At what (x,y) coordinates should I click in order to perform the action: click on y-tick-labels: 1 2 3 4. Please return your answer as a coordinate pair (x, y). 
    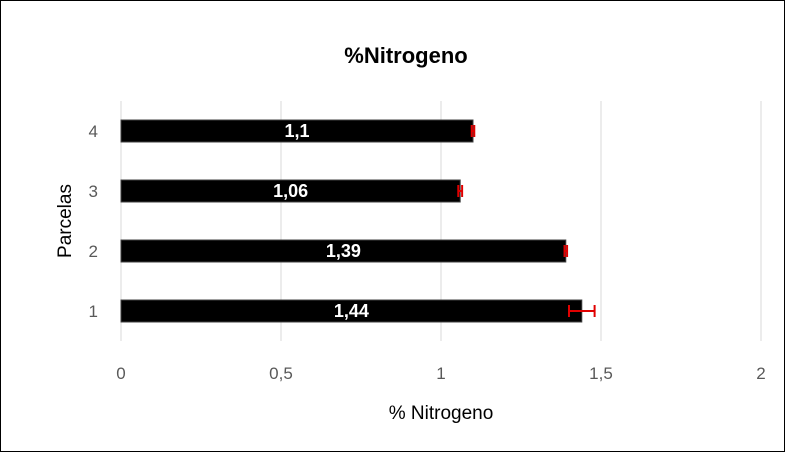
    Looking at the image, I should click on (93, 221).